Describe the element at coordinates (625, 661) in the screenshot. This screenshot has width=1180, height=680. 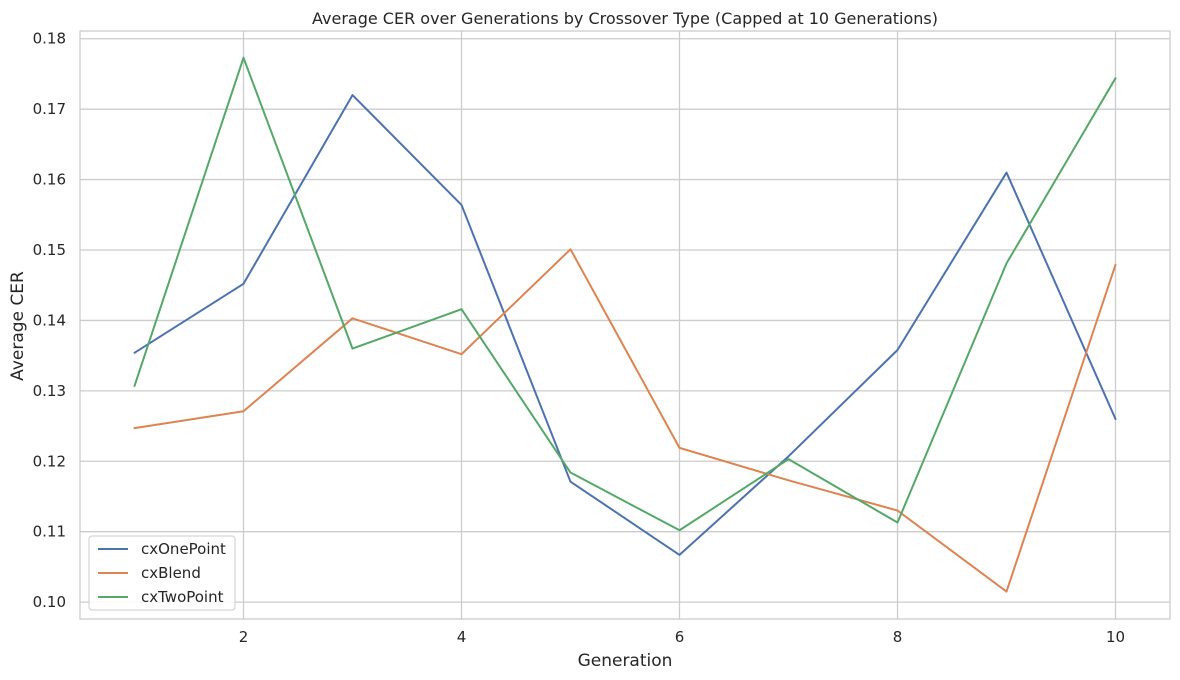
I see `x-axis-label: Generation` at that location.